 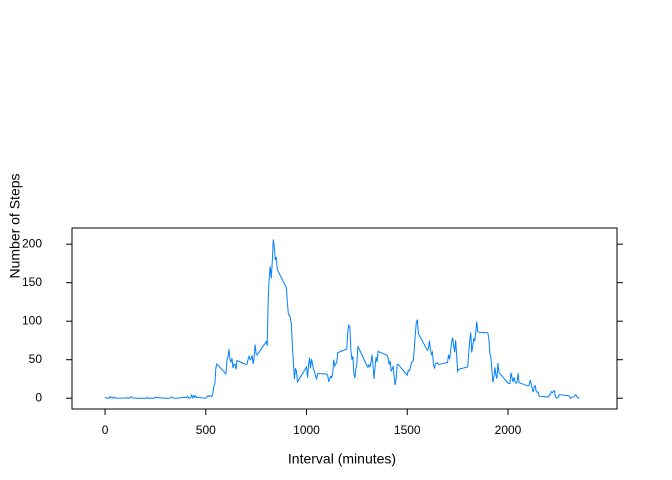 I want to click on y-tick-label: 100, so click(x=32, y=320).